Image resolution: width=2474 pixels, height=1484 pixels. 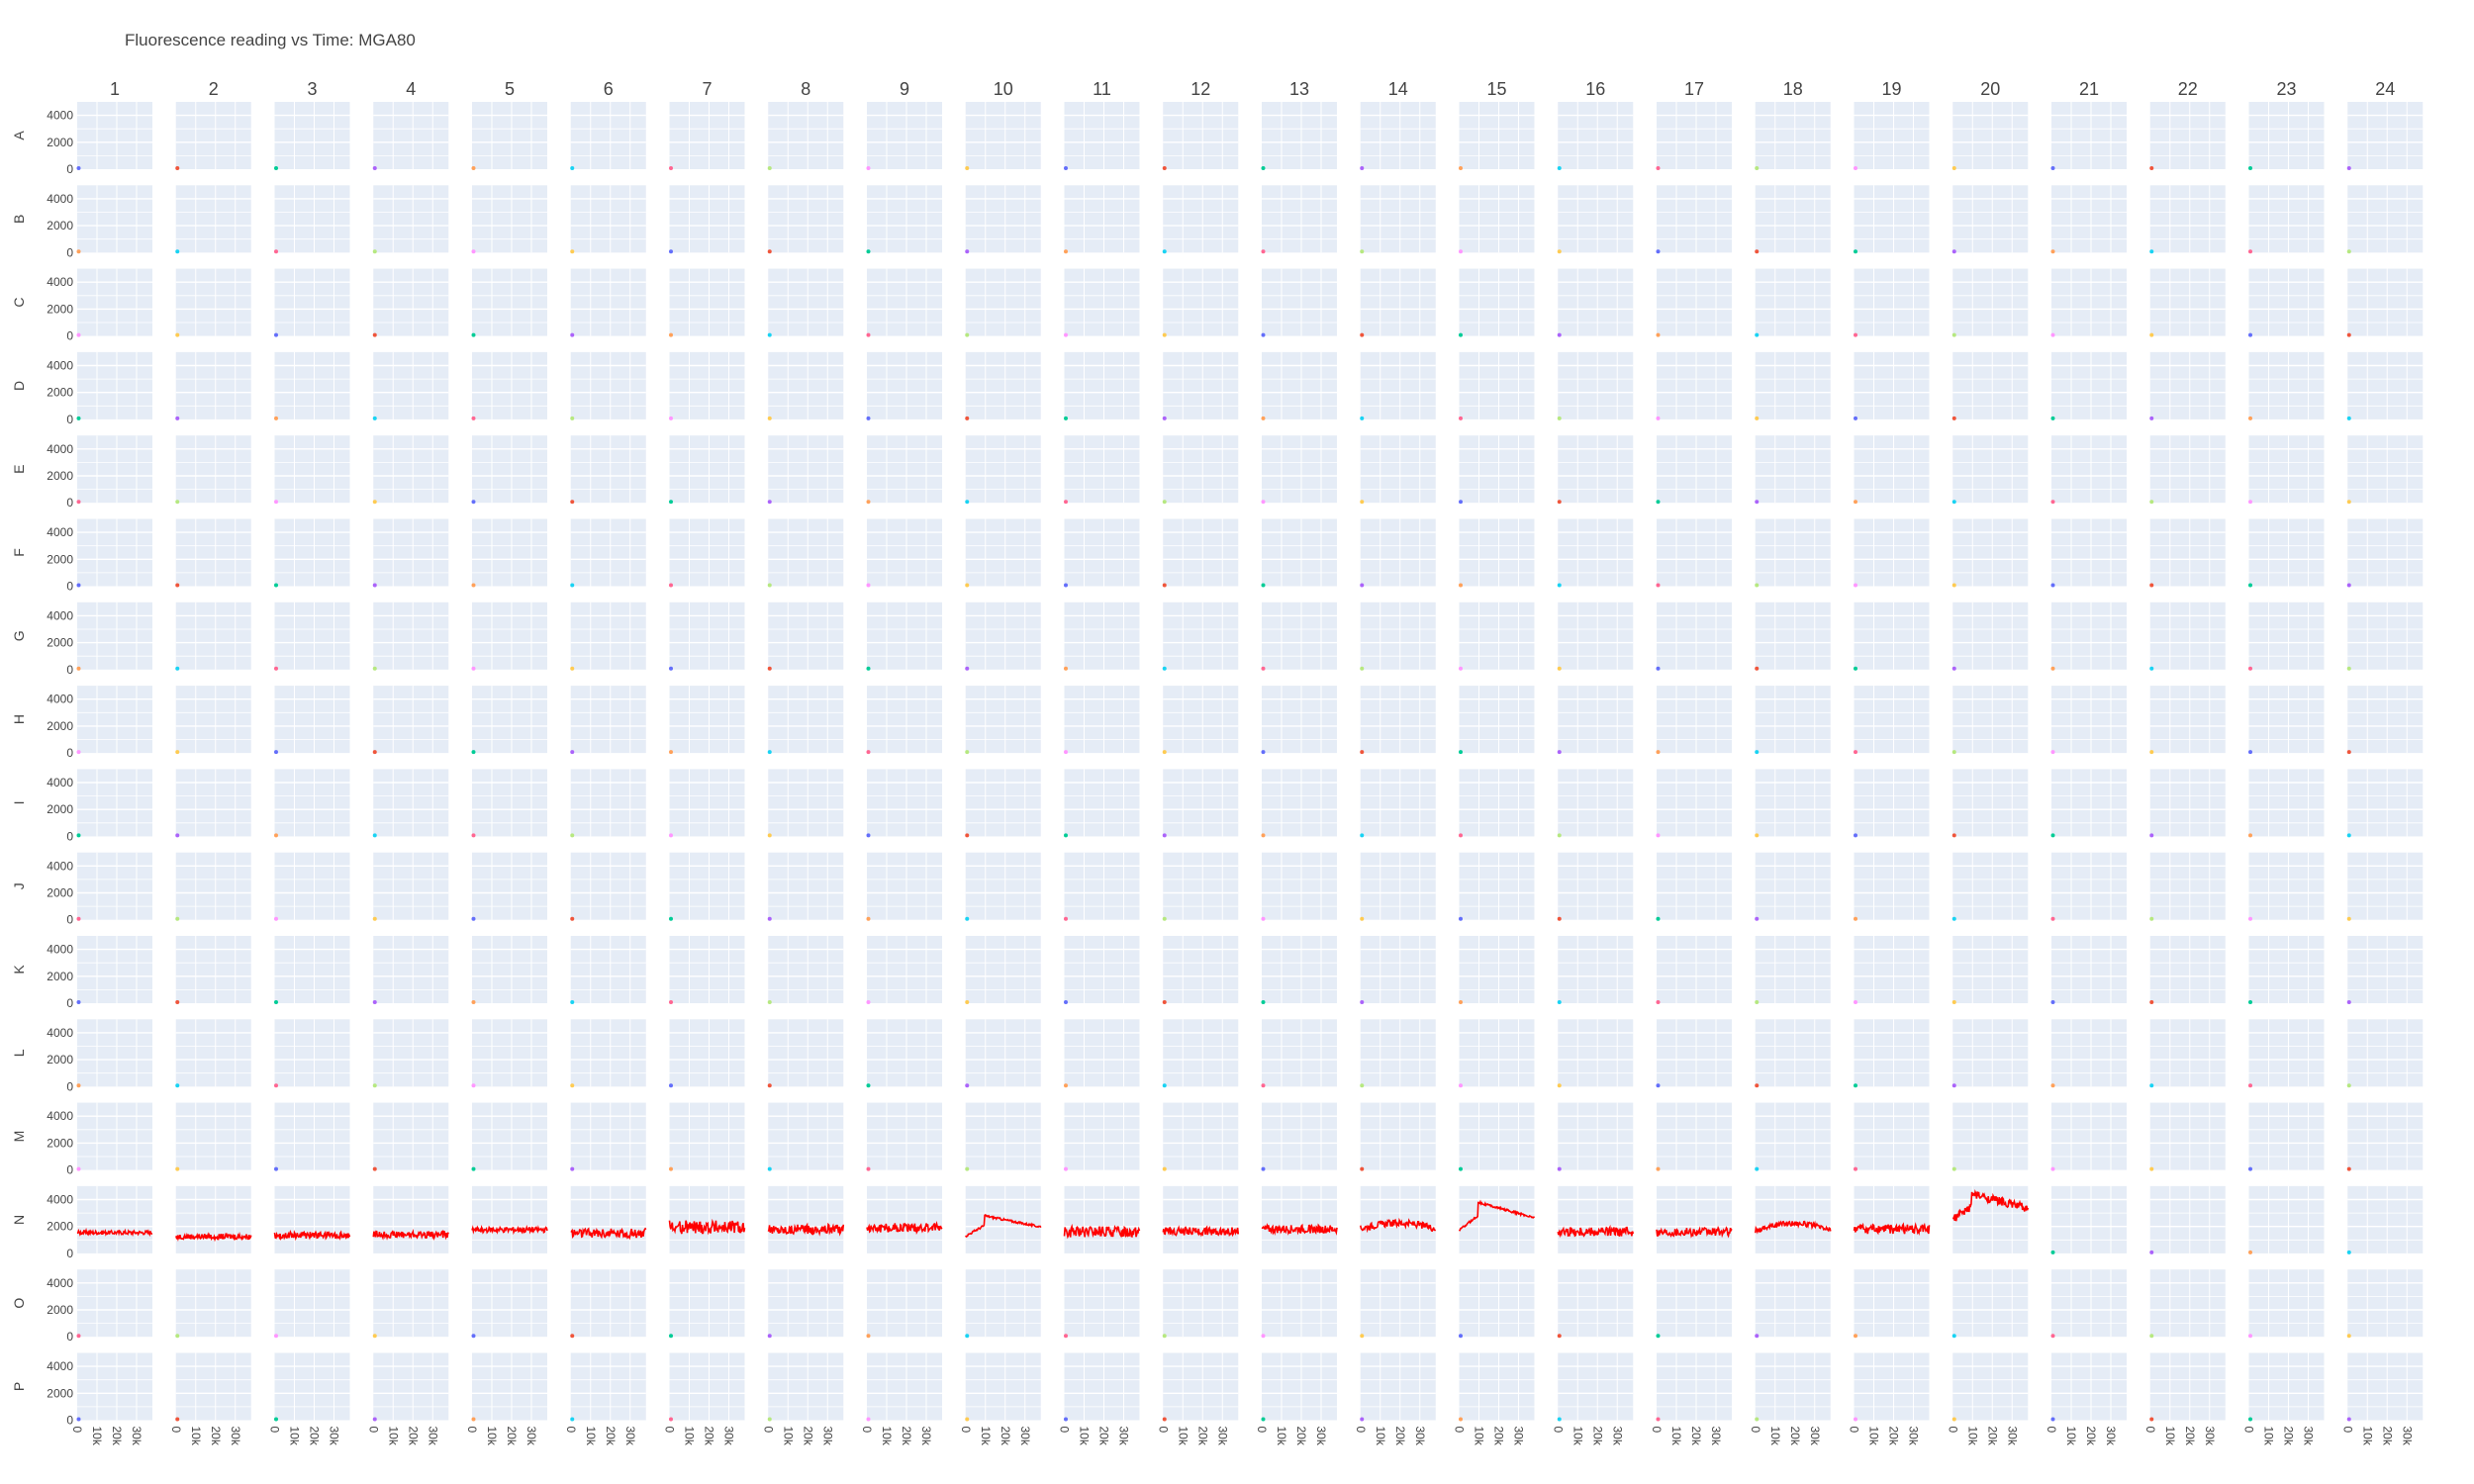 What do you see at coordinates (2347, 1430) in the screenshot?
I see `x-tick-label: 0` at bounding box center [2347, 1430].